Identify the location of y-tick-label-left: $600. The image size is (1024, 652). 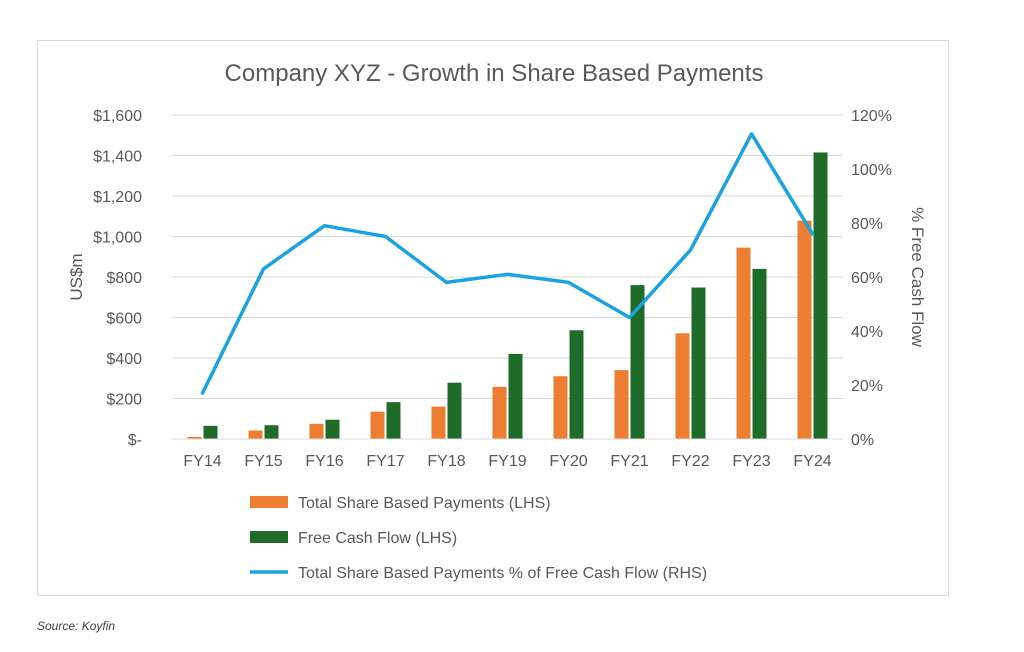
(124, 319).